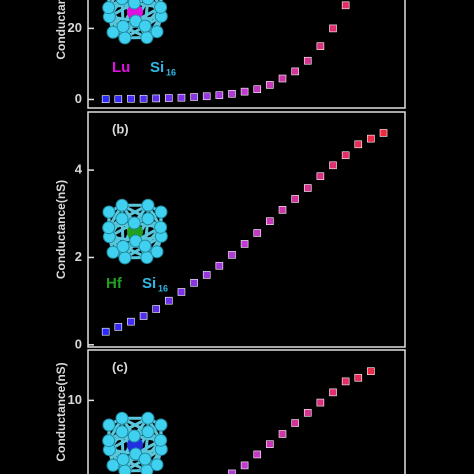 The image size is (474, 474). What do you see at coordinates (78, 256) in the screenshot?
I see `y-tick-label: 2` at bounding box center [78, 256].